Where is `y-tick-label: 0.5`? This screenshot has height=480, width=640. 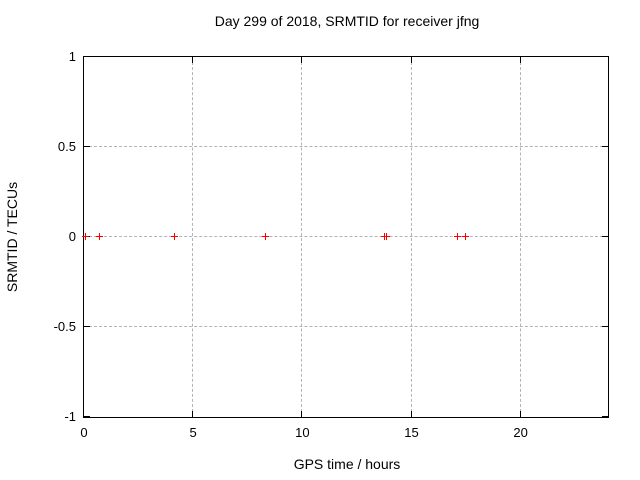 y-tick-label: 0.5 is located at coordinates (66, 146).